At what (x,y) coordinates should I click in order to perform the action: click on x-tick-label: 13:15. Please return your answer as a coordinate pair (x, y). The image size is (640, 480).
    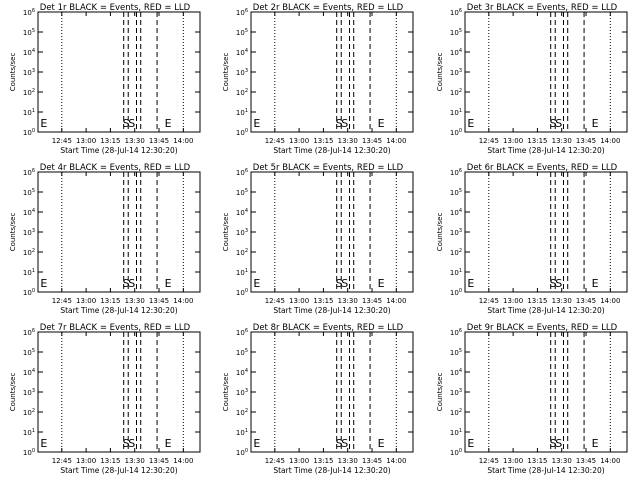
    Looking at the image, I should click on (537, 301).